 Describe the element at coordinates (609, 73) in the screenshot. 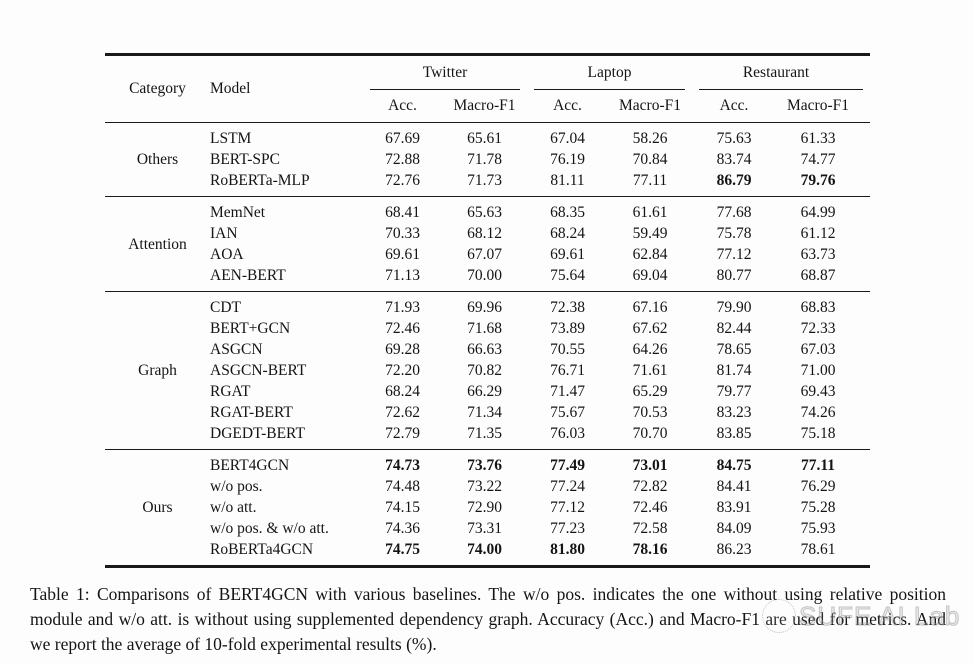

I see `header-dataset-laptop: Laptop` at that location.